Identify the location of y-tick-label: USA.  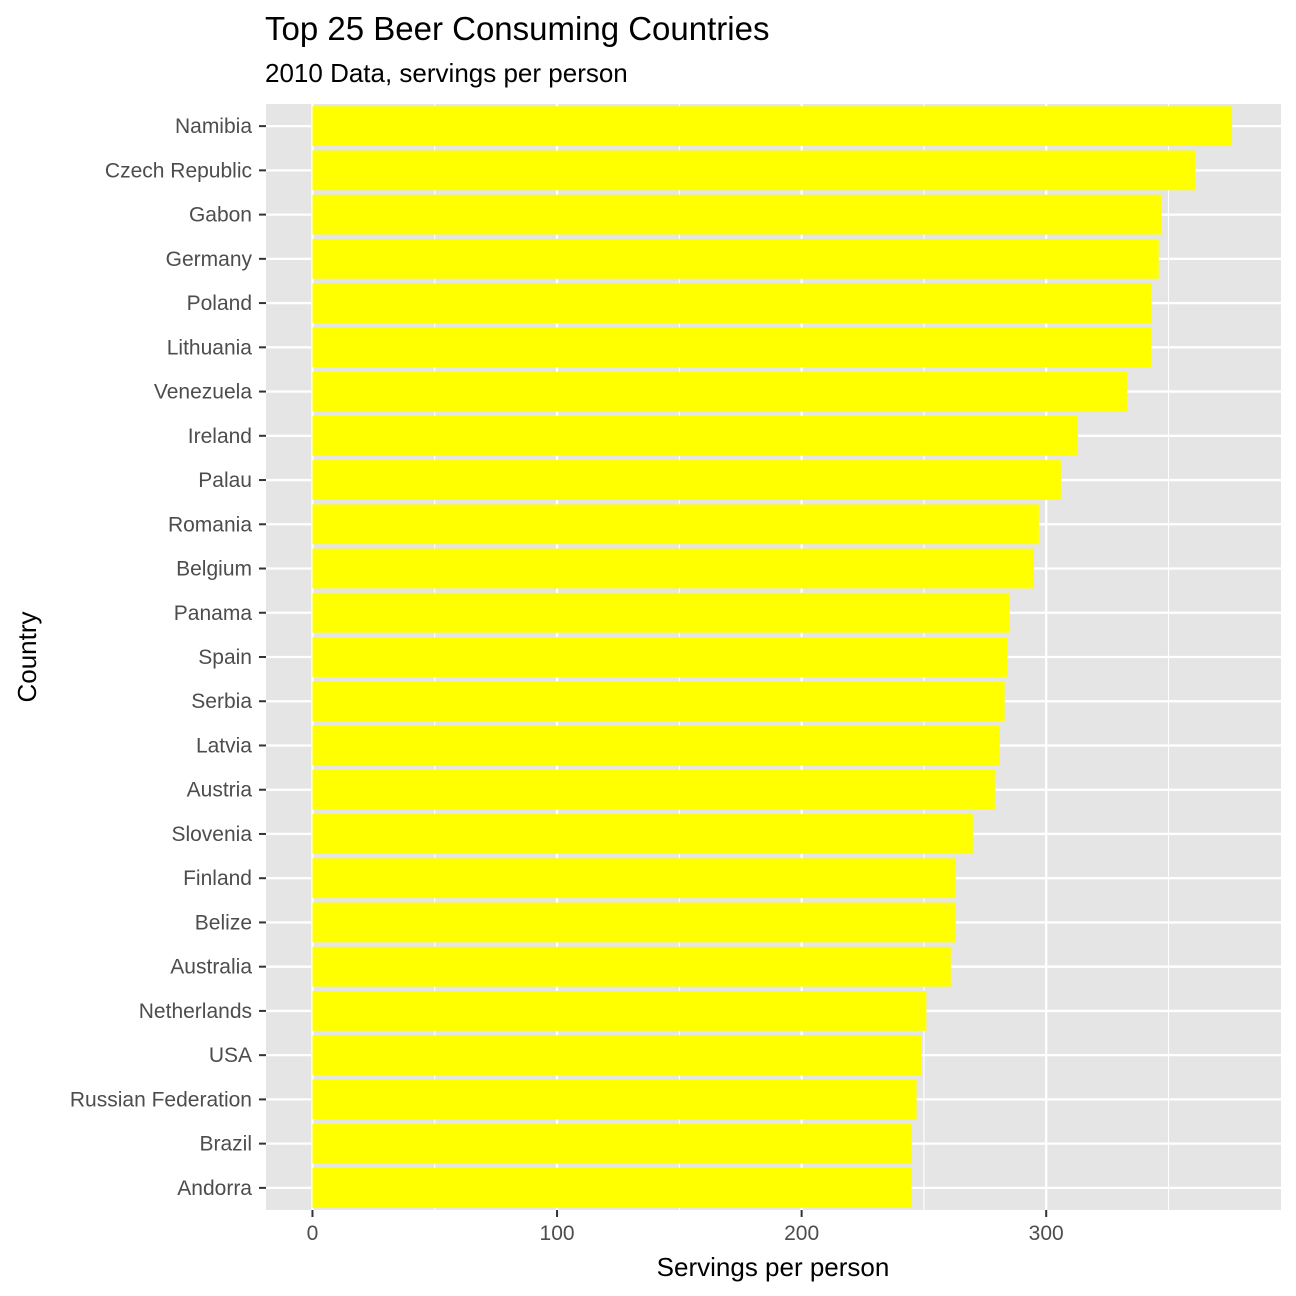
(230, 1055).